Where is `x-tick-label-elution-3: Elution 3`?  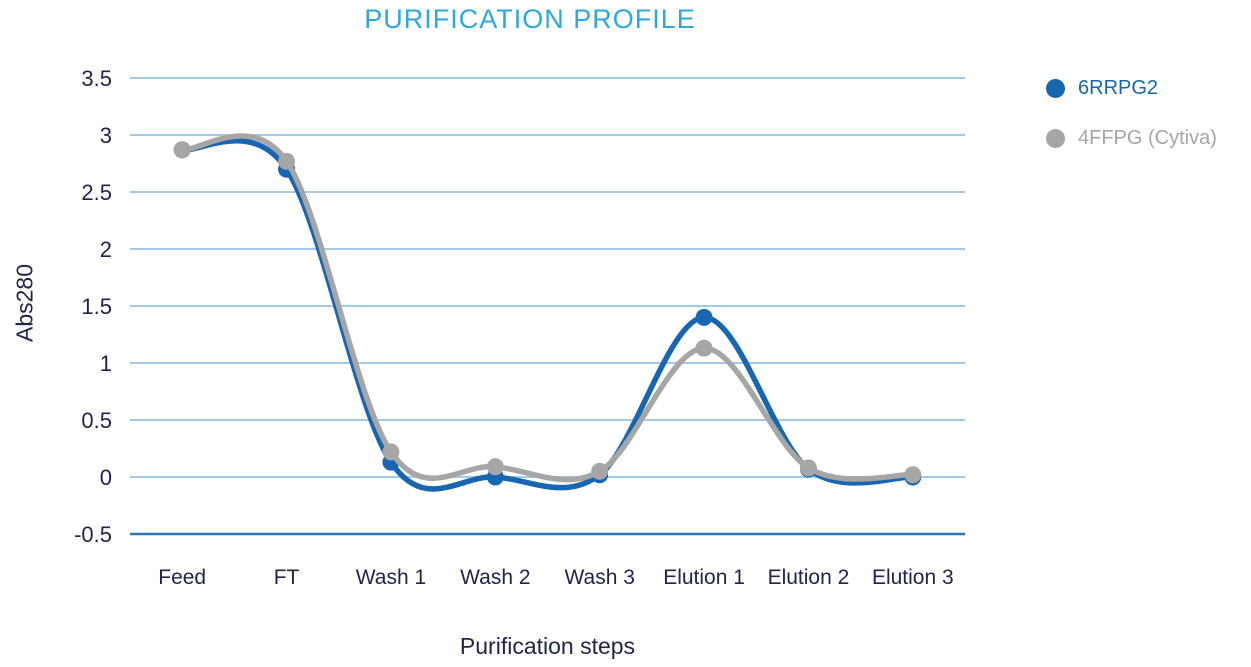
x-tick-label-elution-3: Elution 3 is located at coordinates (913, 577).